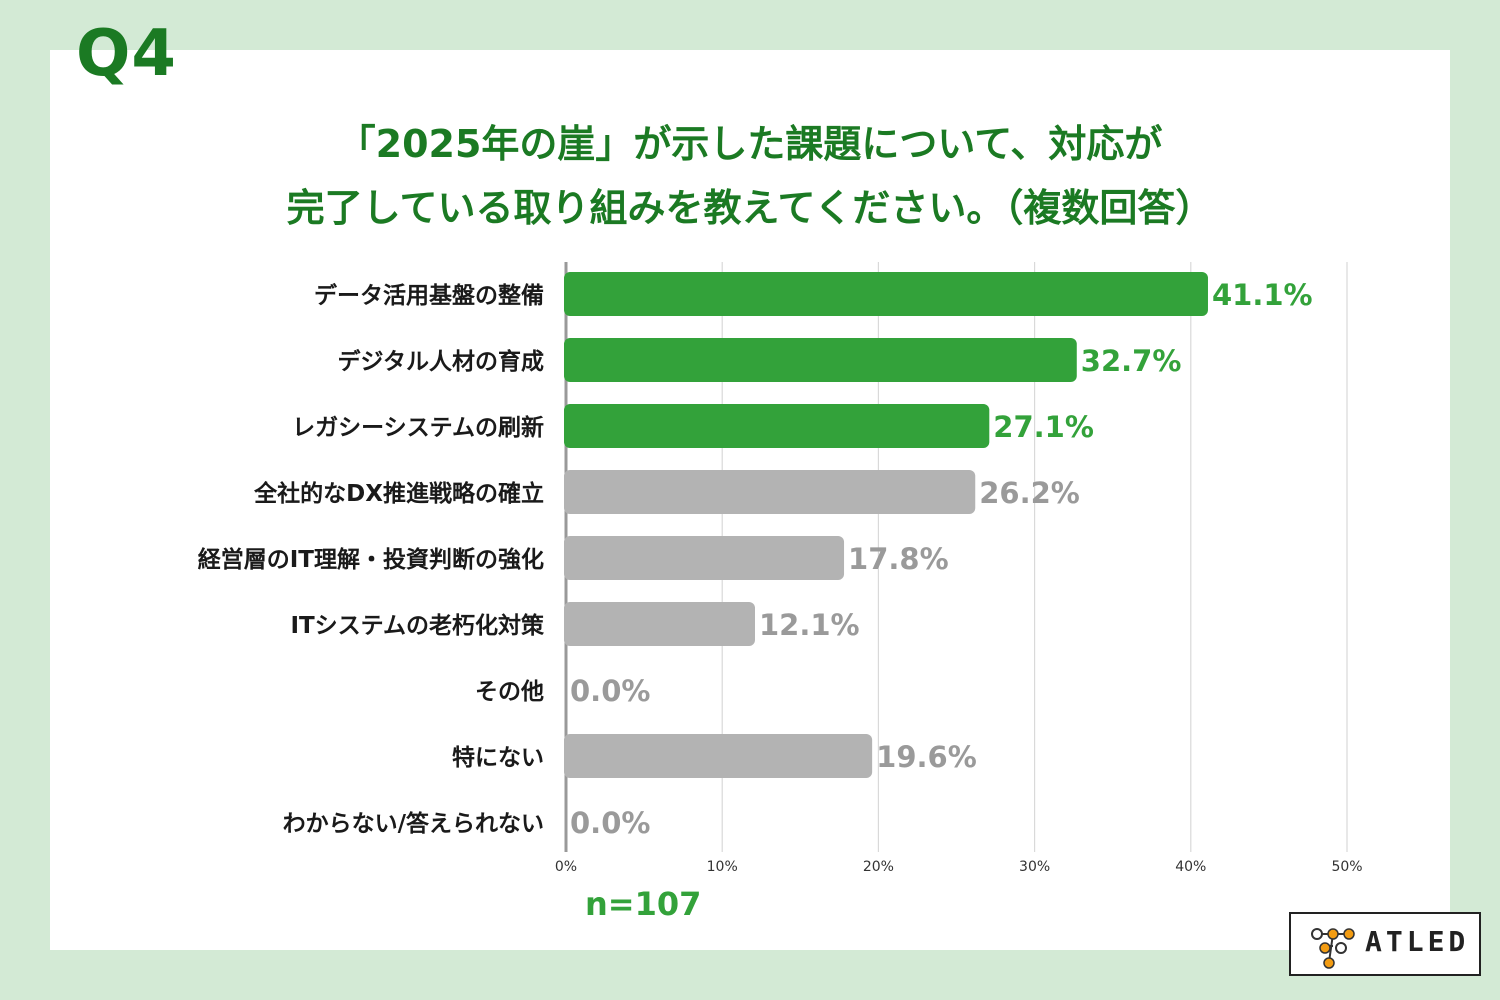 The image size is (1500, 1000). I want to click on x-tick-label: 0%, so click(566, 867).